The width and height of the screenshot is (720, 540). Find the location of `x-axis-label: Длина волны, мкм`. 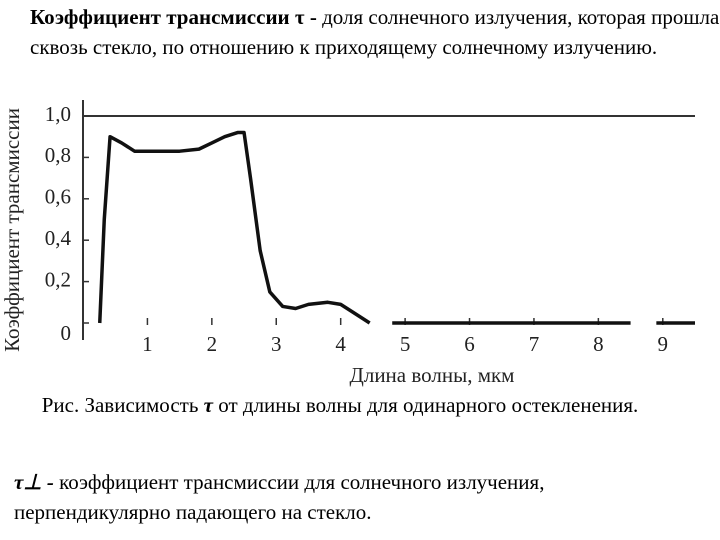

x-axis-label: Длина волны, мкм is located at coordinates (432, 375).